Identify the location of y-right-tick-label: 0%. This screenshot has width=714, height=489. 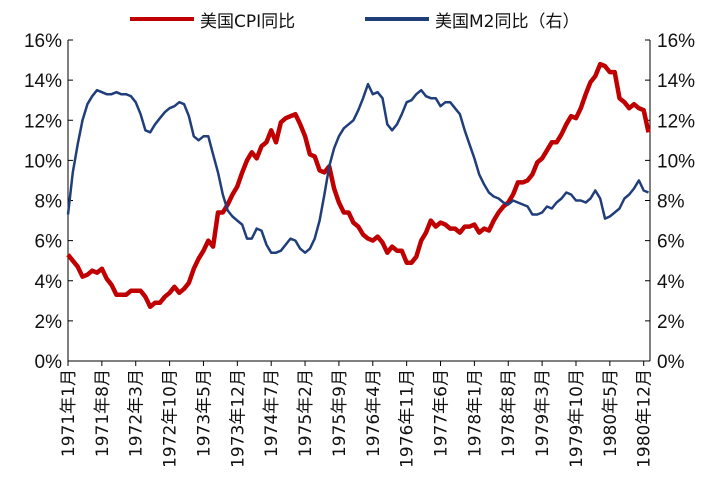
(671, 362).